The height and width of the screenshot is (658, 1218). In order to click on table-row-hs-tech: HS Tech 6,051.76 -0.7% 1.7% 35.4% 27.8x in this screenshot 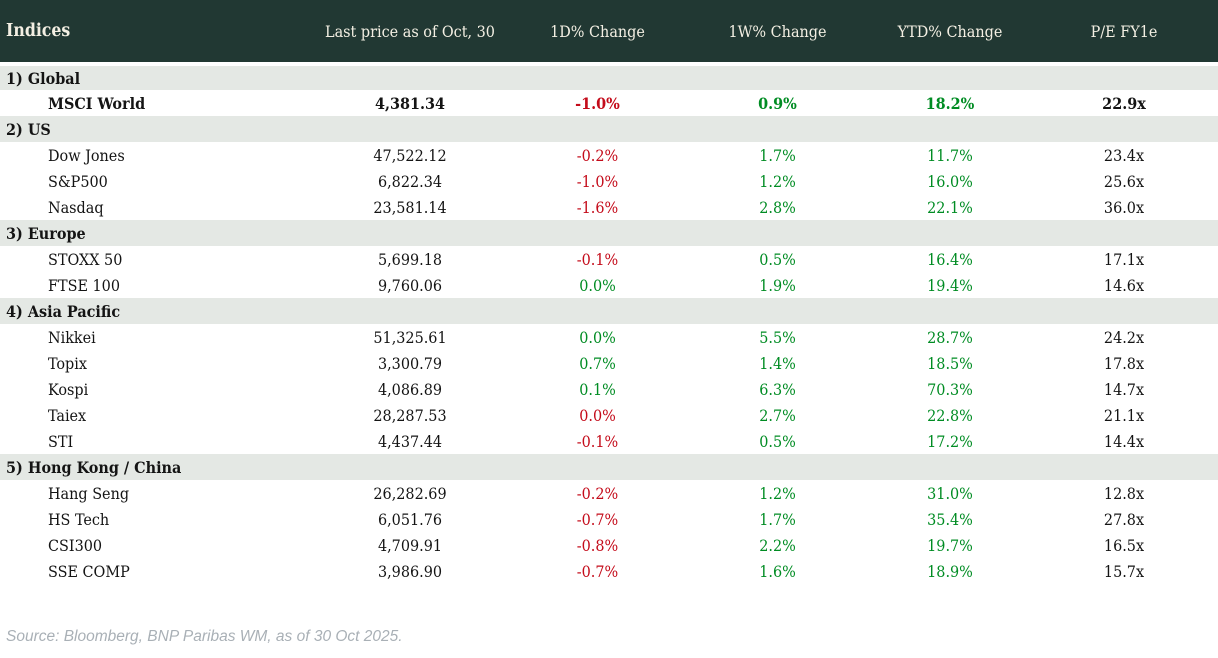, I will do `click(609, 519)`.